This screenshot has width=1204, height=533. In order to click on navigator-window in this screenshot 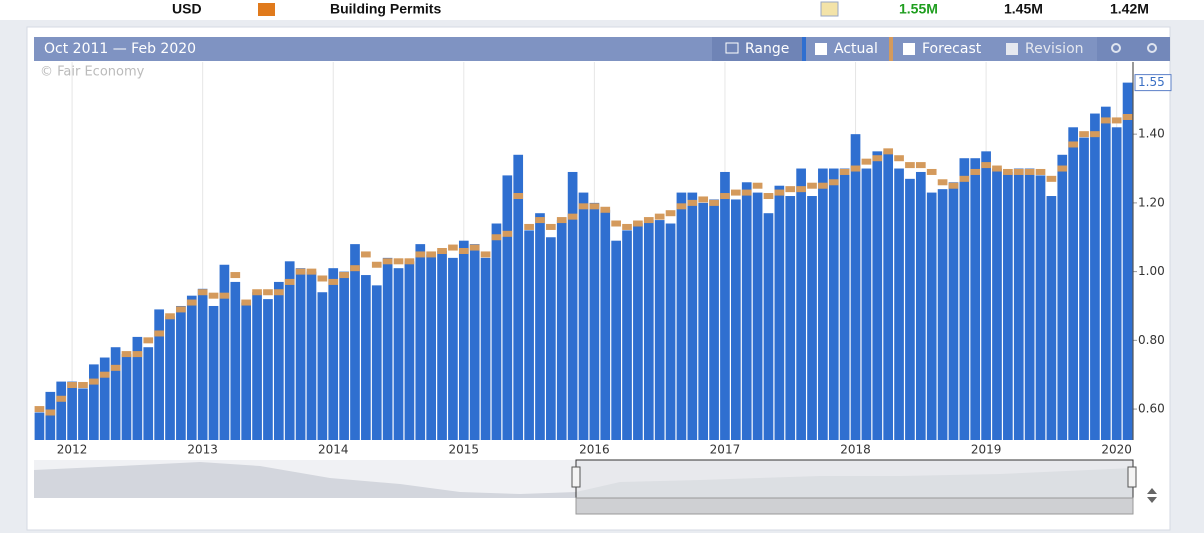, I will do `click(854, 479)`.